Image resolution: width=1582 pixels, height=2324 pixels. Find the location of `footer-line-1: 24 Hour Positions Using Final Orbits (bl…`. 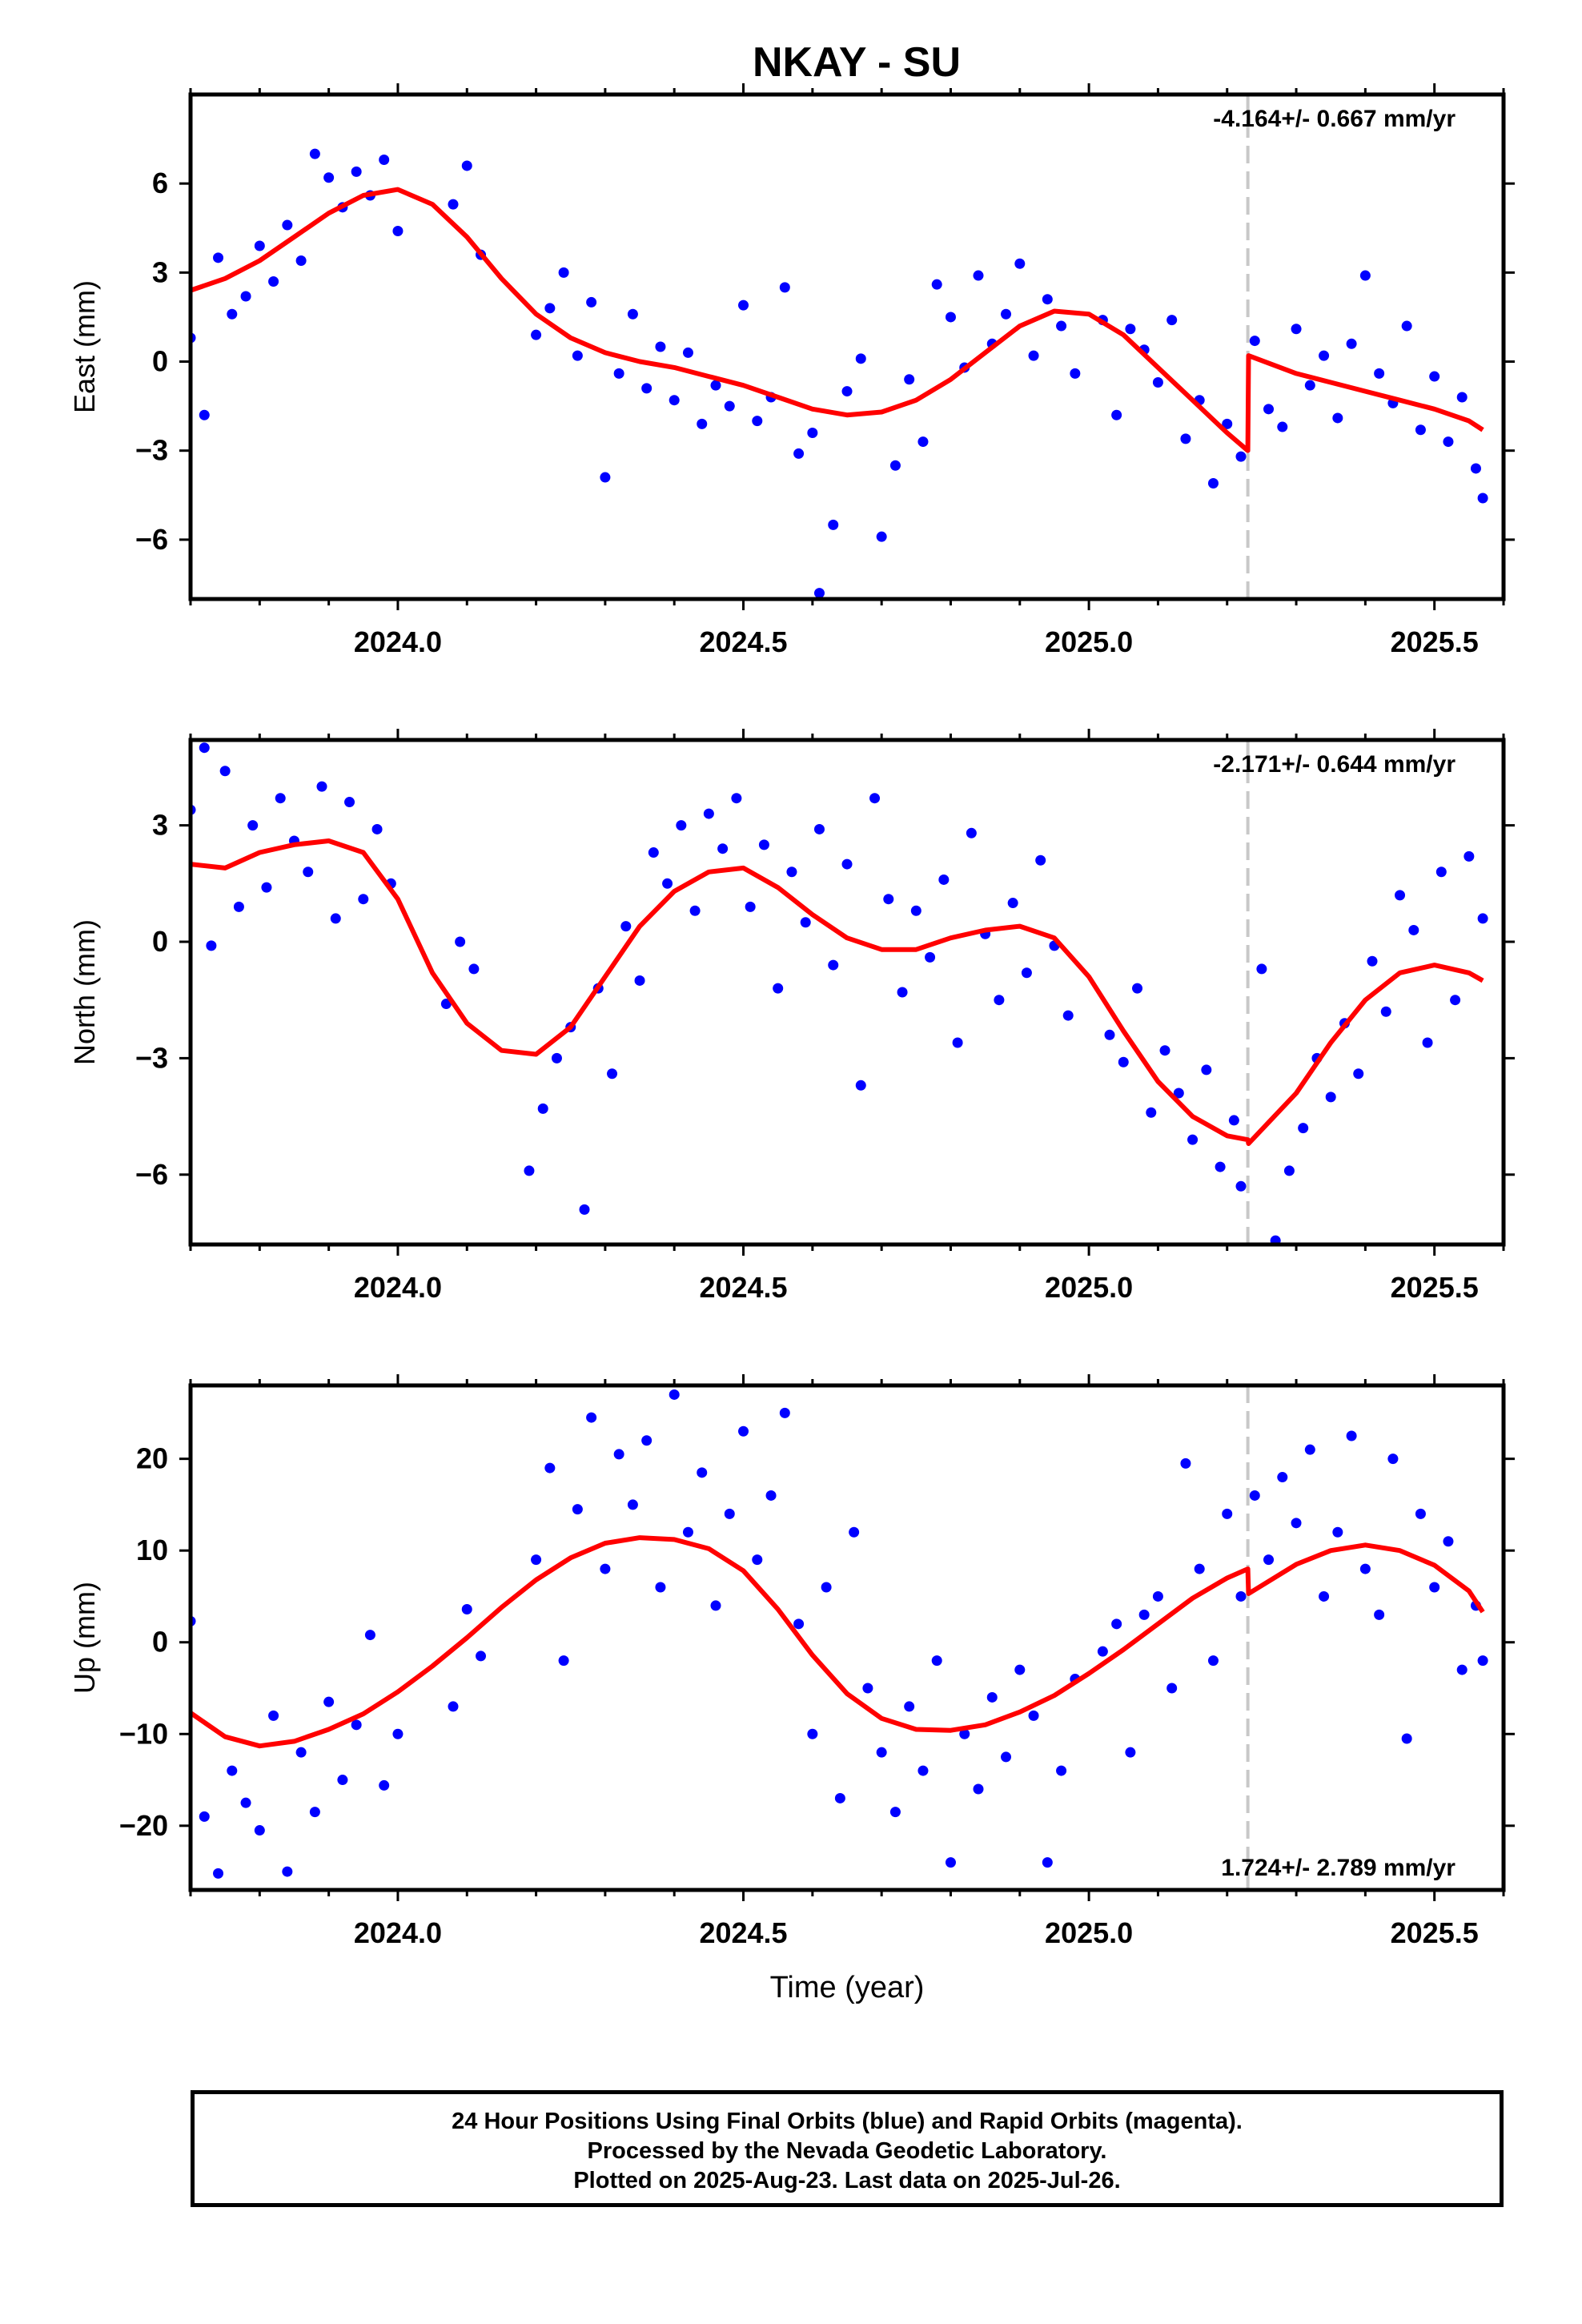

footer-line-1: 24 Hour Positions Using Final Orbits (bl… is located at coordinates (847, 2121).